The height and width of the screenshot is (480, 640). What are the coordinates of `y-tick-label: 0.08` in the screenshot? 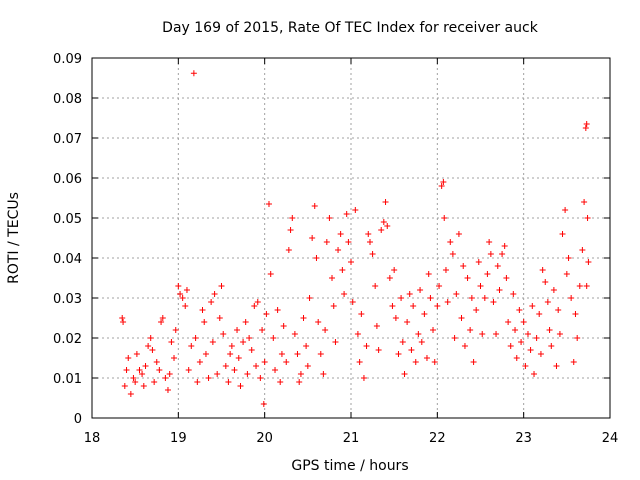 It's located at (67, 99).